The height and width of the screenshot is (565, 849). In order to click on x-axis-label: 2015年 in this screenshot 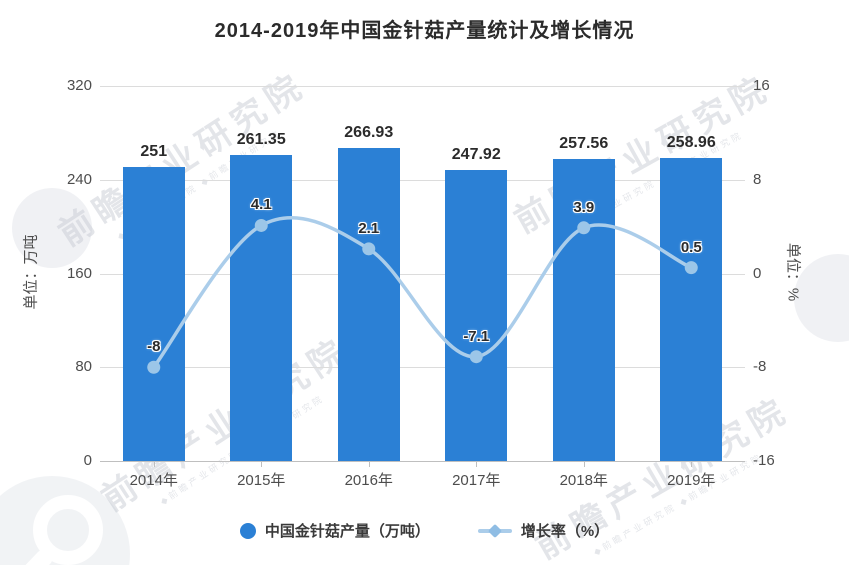, I will do `click(261, 480)`.